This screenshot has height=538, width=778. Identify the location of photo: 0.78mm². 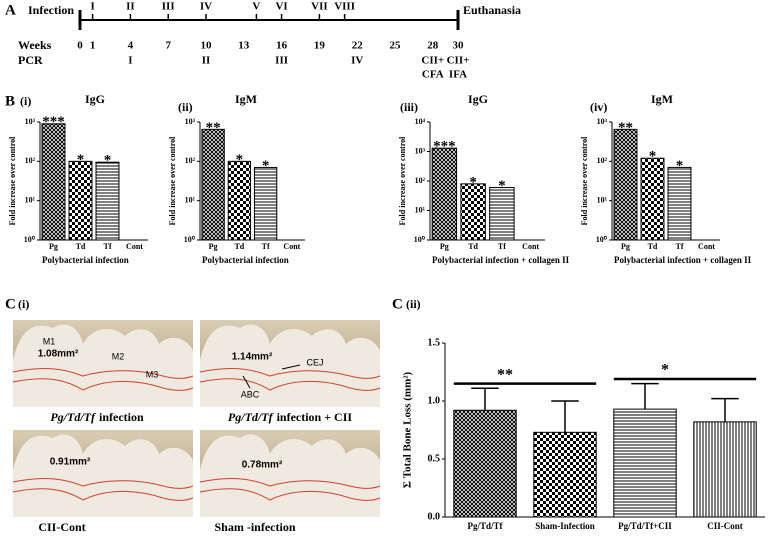
(290, 473).